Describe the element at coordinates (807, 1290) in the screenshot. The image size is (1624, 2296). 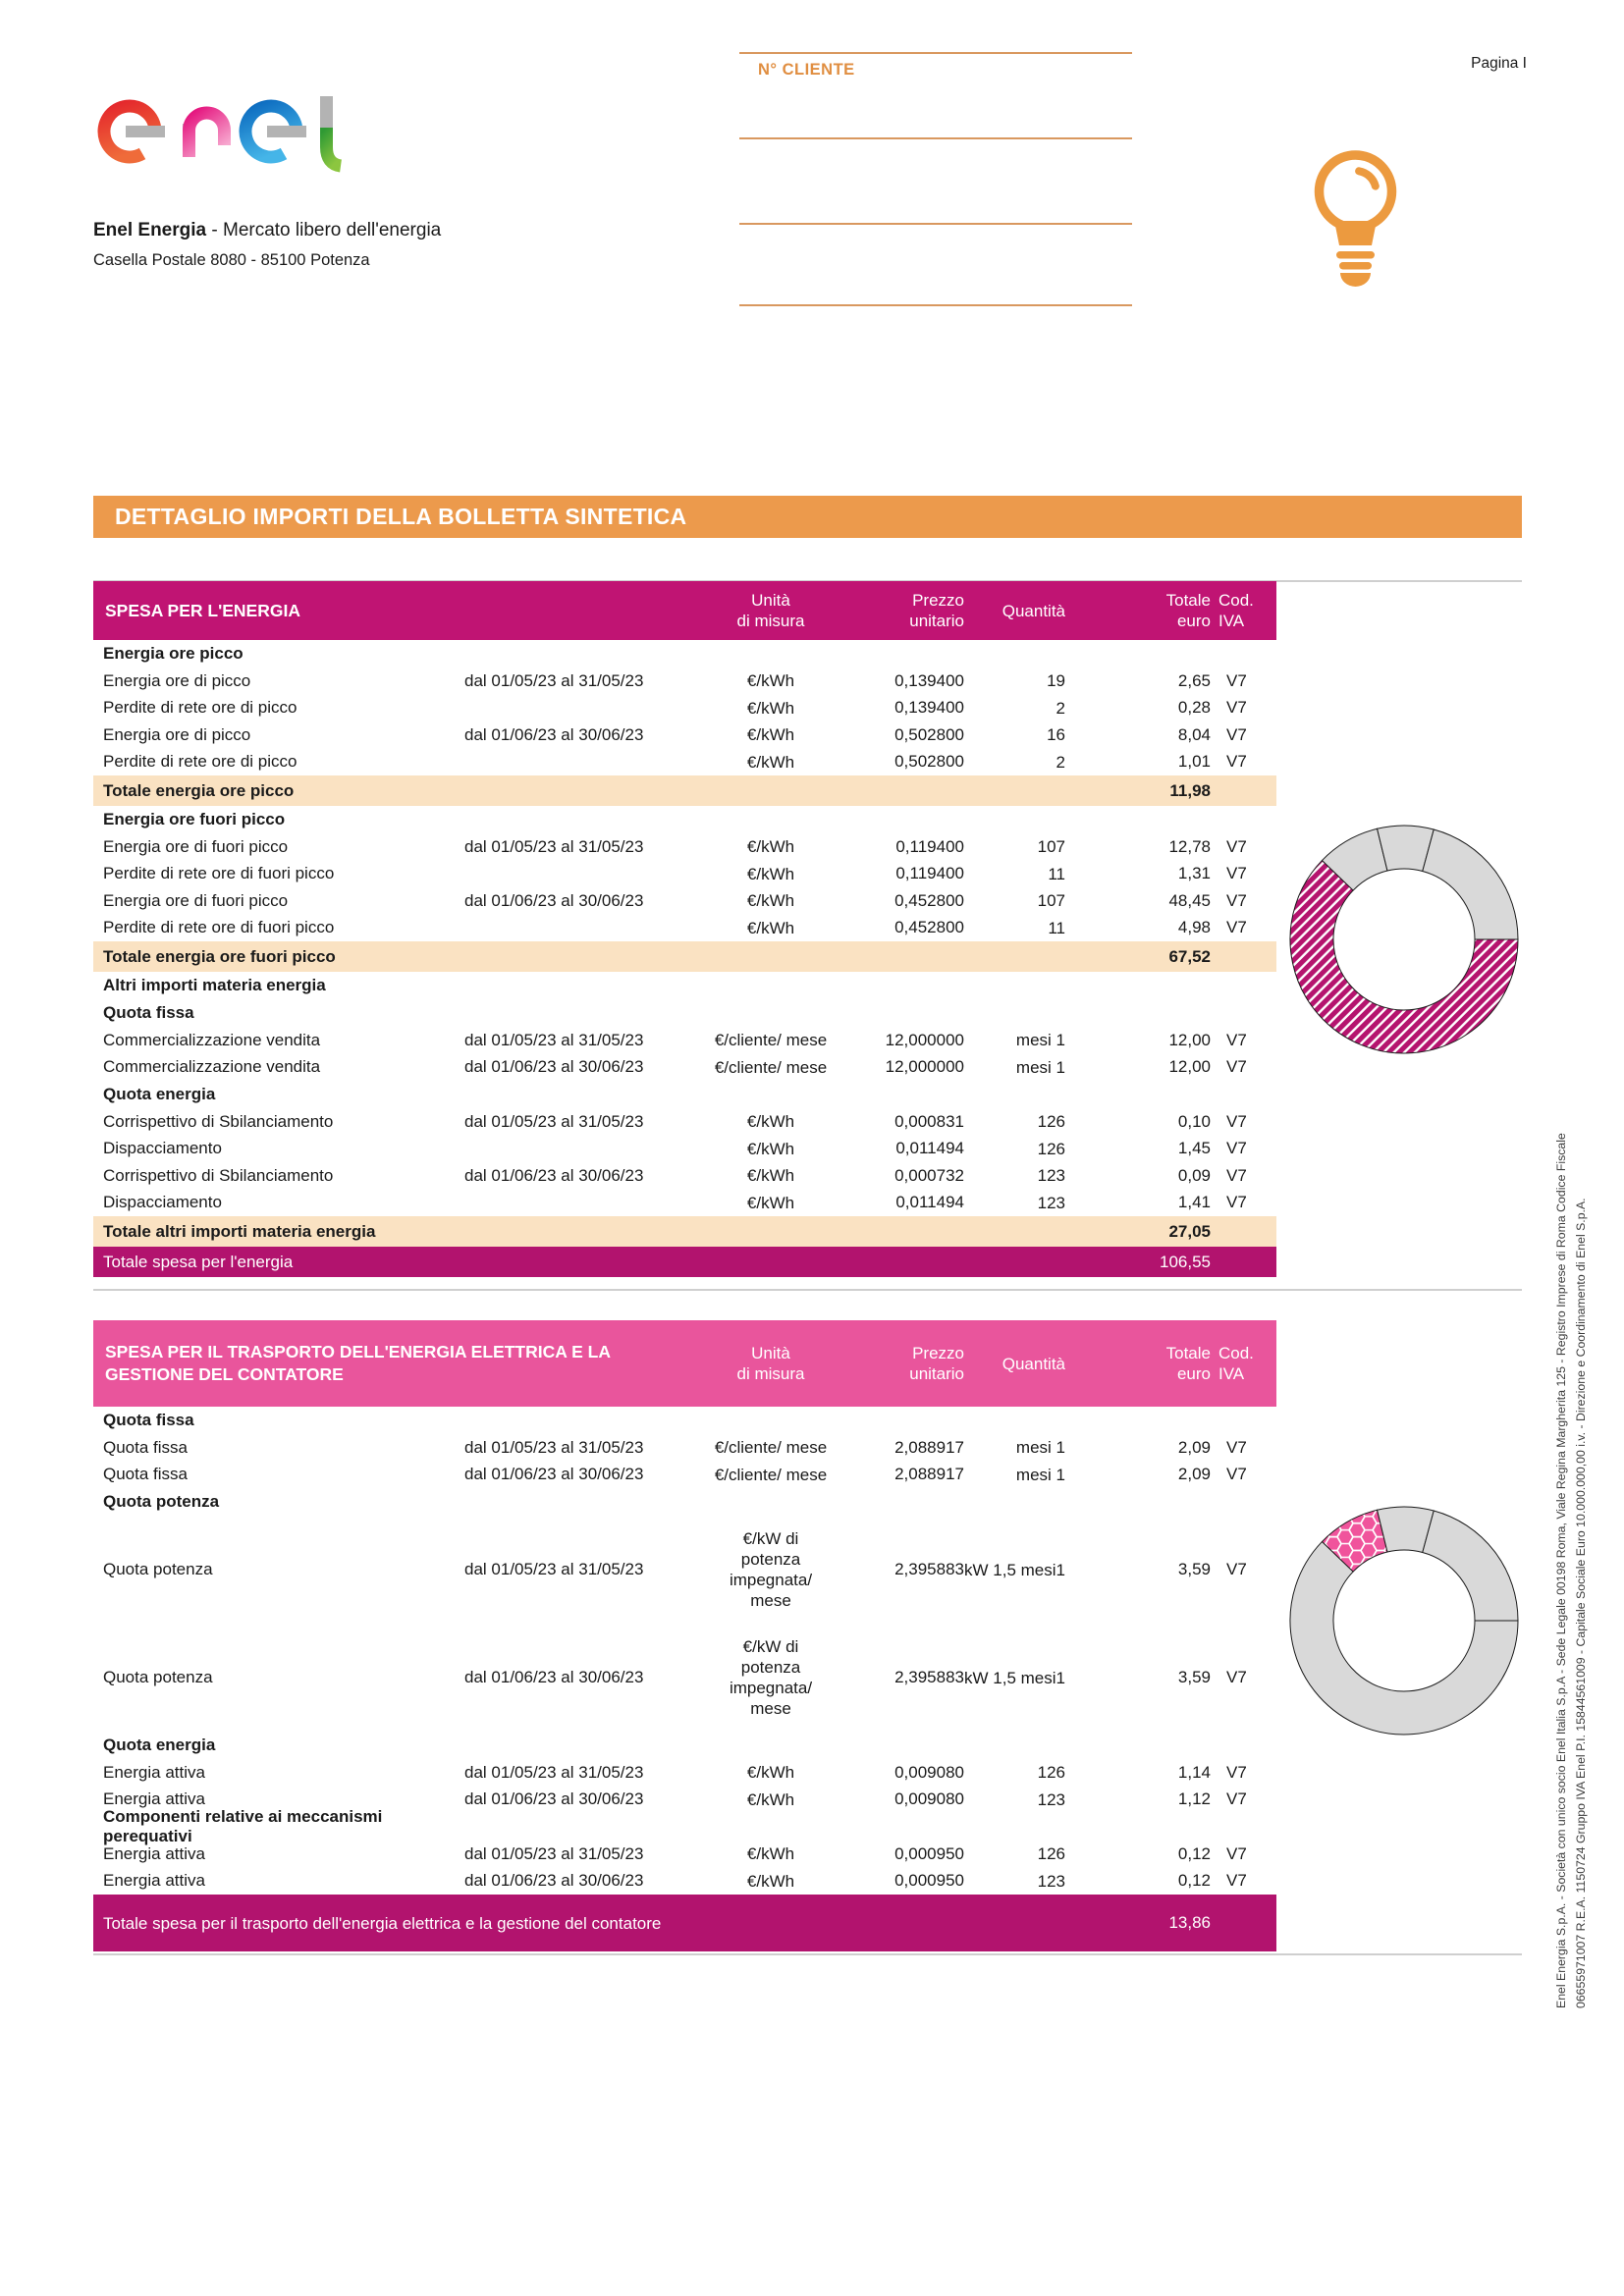
I see `divider-bottom-table1` at that location.